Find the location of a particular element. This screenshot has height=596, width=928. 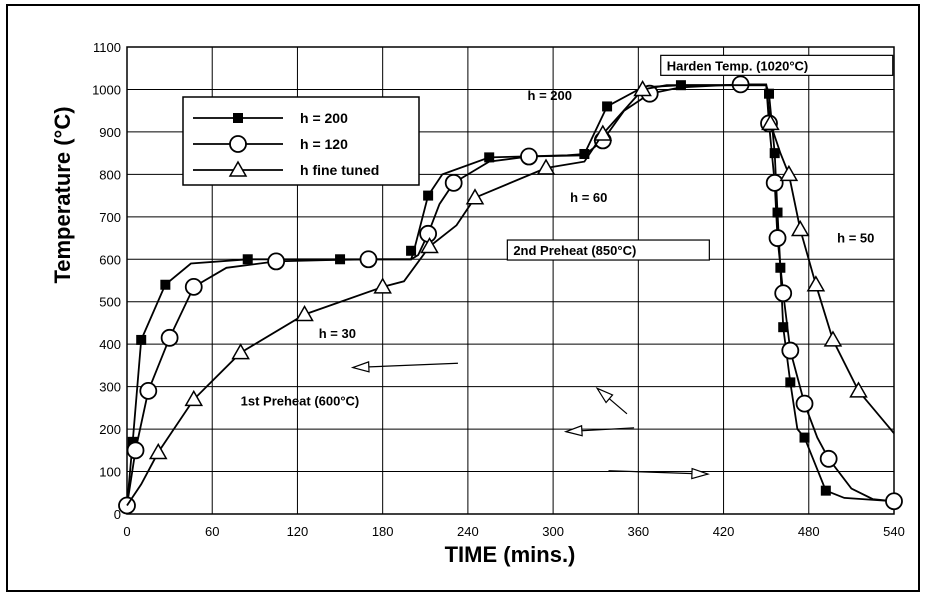

legend-marker-square is located at coordinates (238, 118).